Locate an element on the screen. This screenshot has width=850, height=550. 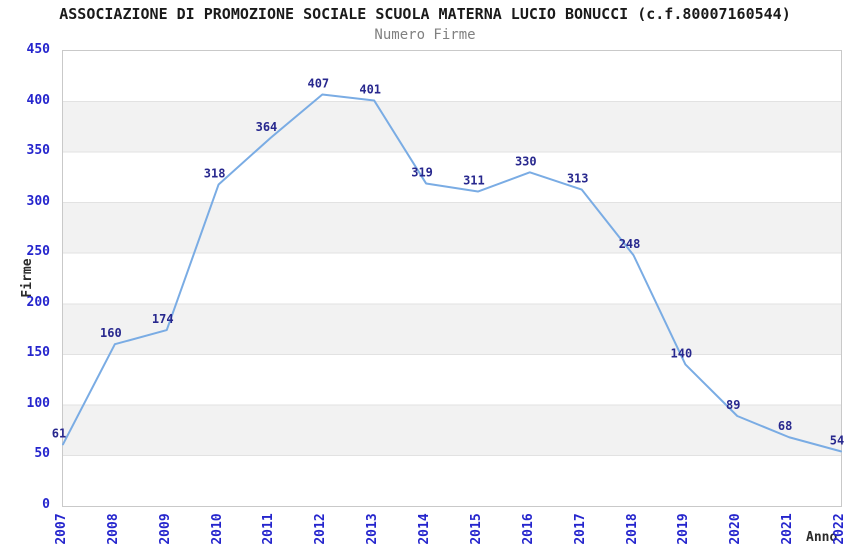
x-tick-label: 2009 is located at coordinates (165, 529).